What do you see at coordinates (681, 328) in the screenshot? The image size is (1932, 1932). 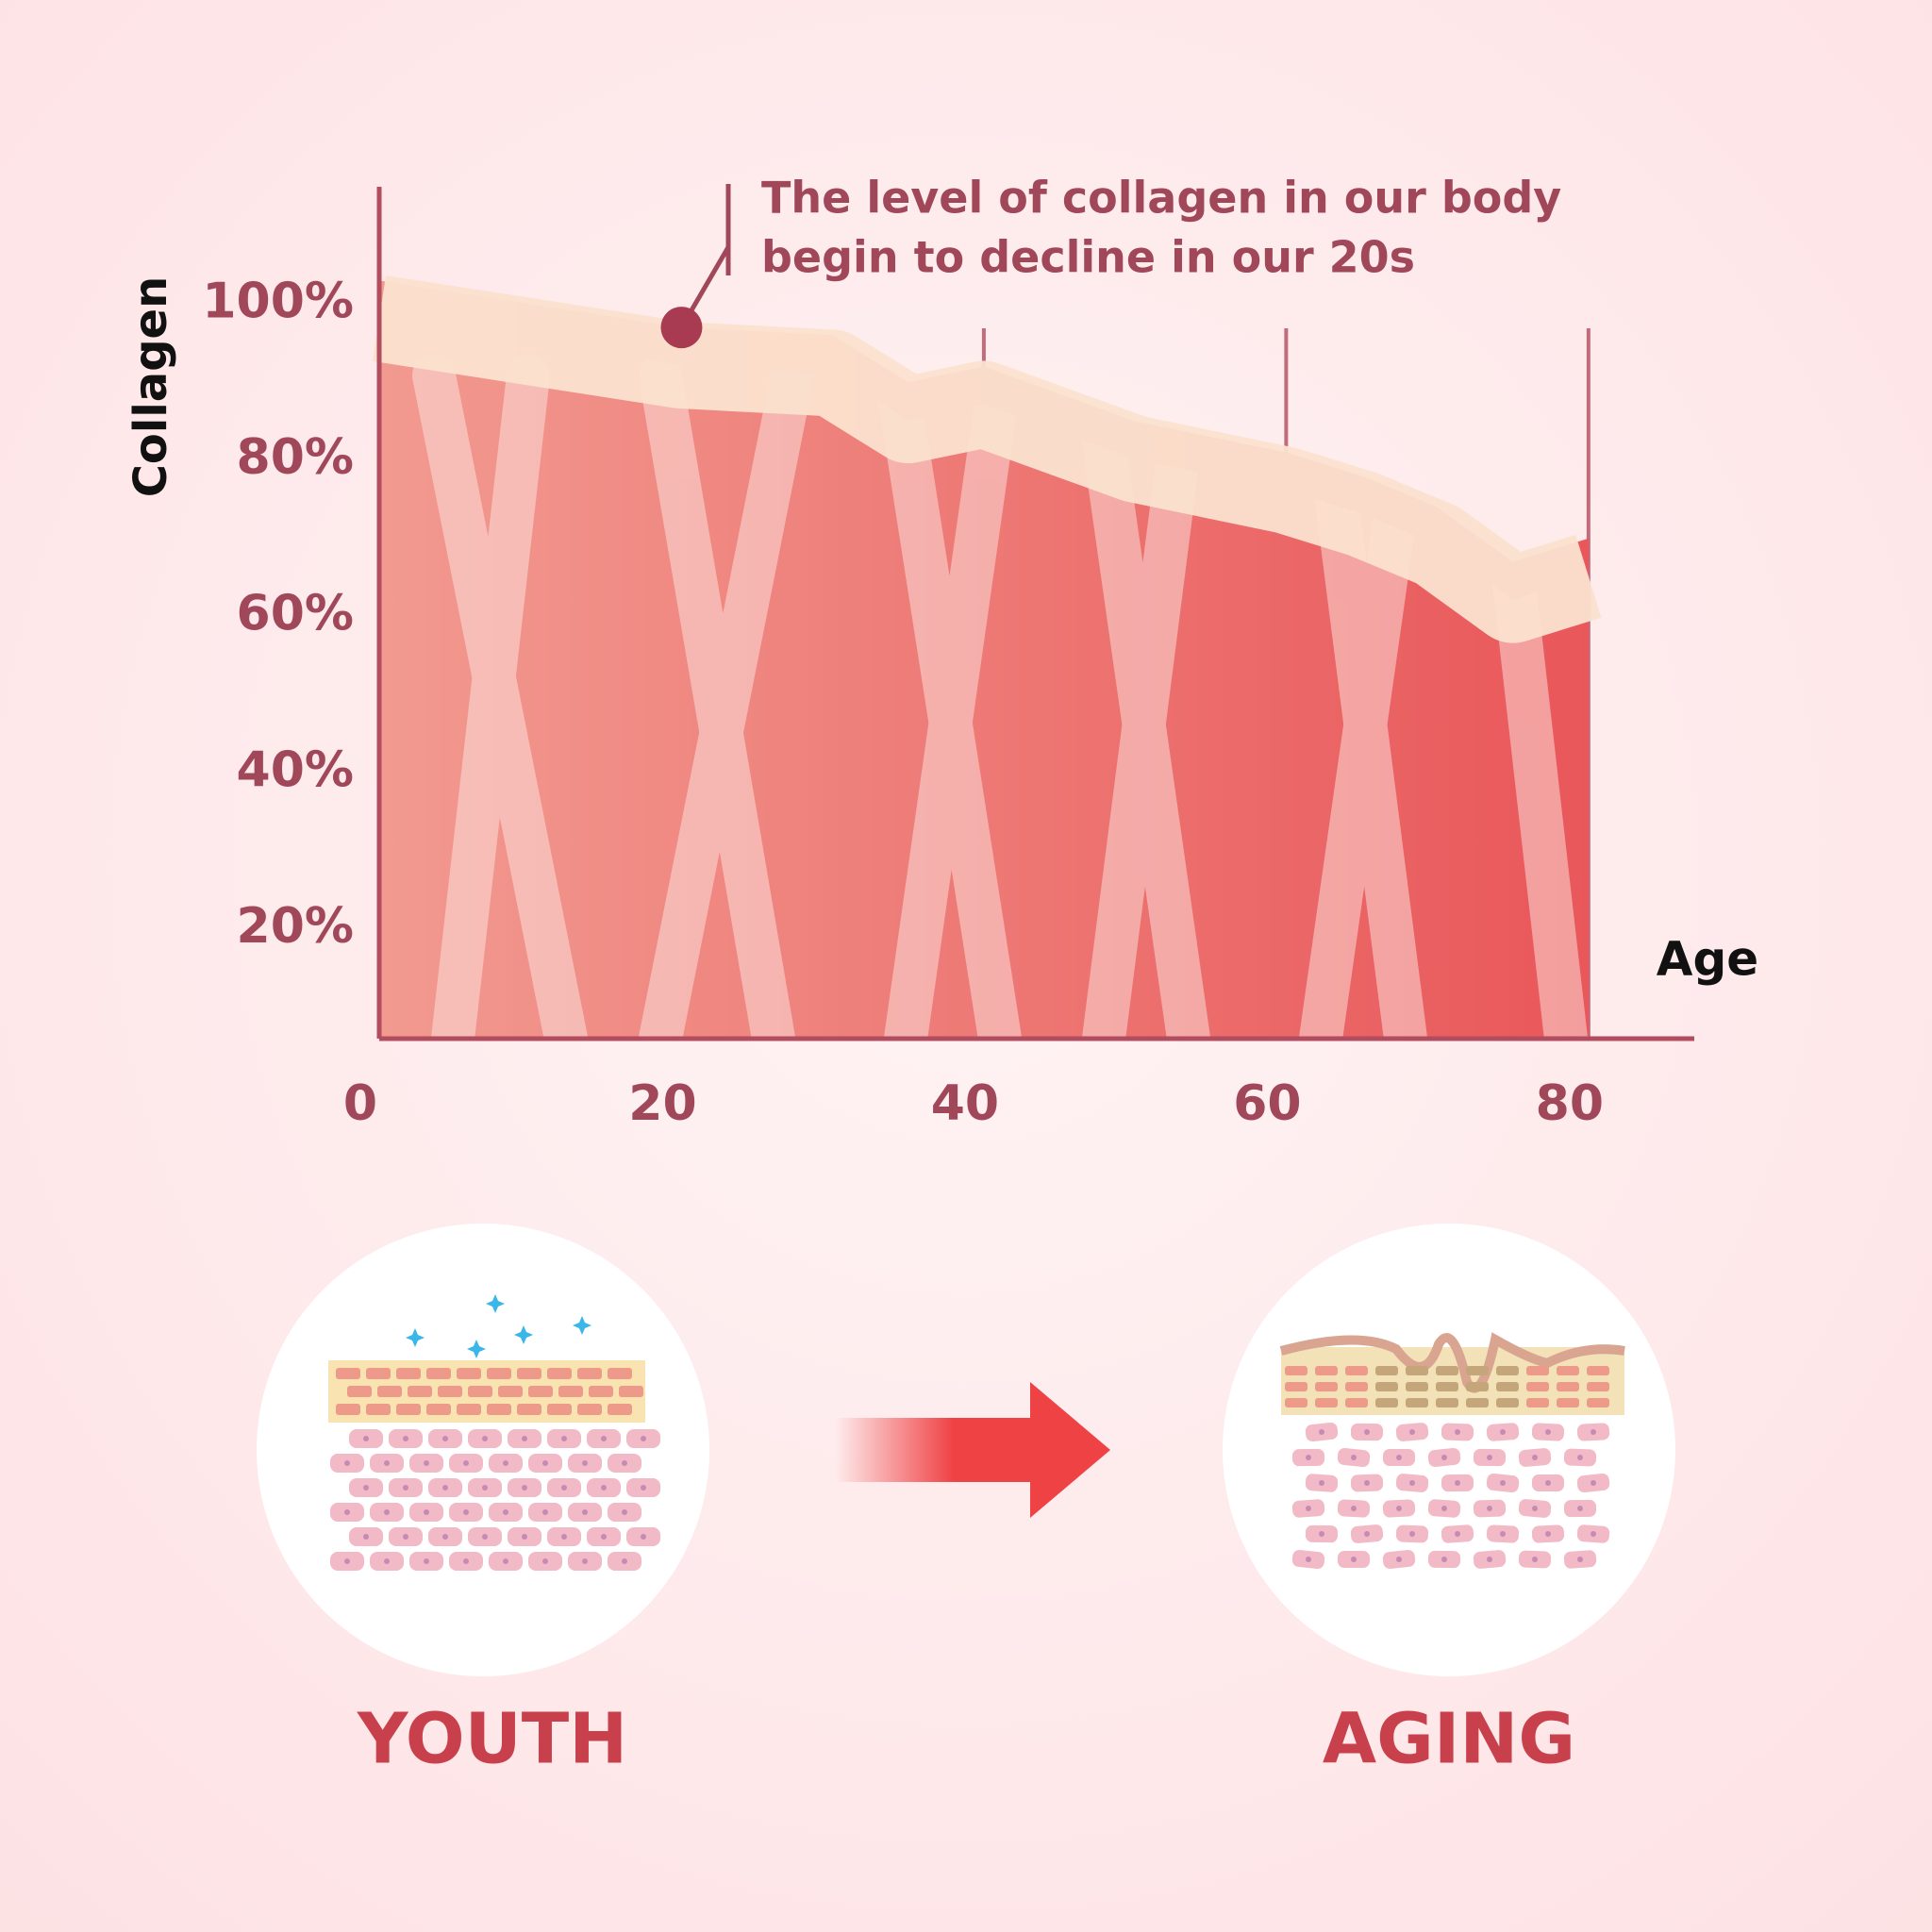 I see `annotation-dot` at bounding box center [681, 328].